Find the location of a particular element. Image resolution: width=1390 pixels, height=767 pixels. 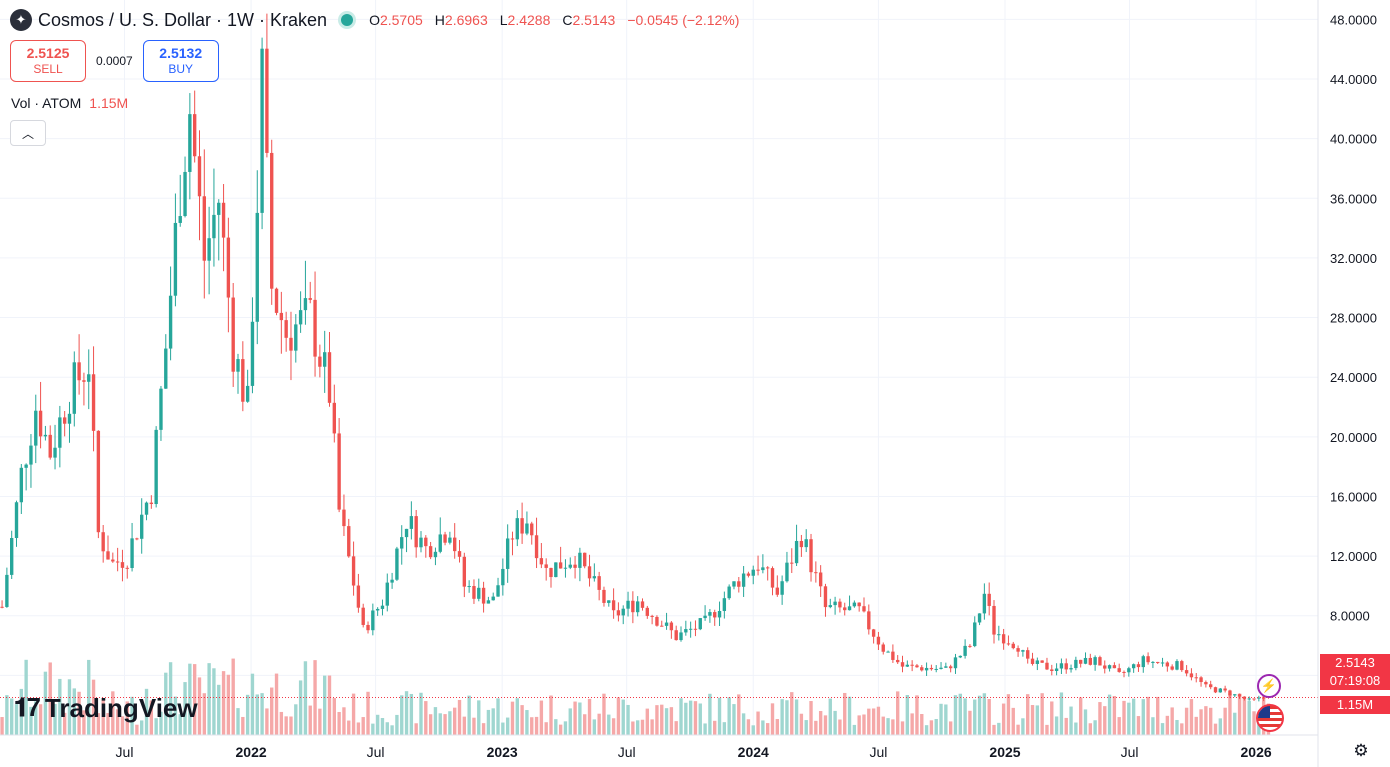

close-value: 2.5143 is located at coordinates (594, 20).